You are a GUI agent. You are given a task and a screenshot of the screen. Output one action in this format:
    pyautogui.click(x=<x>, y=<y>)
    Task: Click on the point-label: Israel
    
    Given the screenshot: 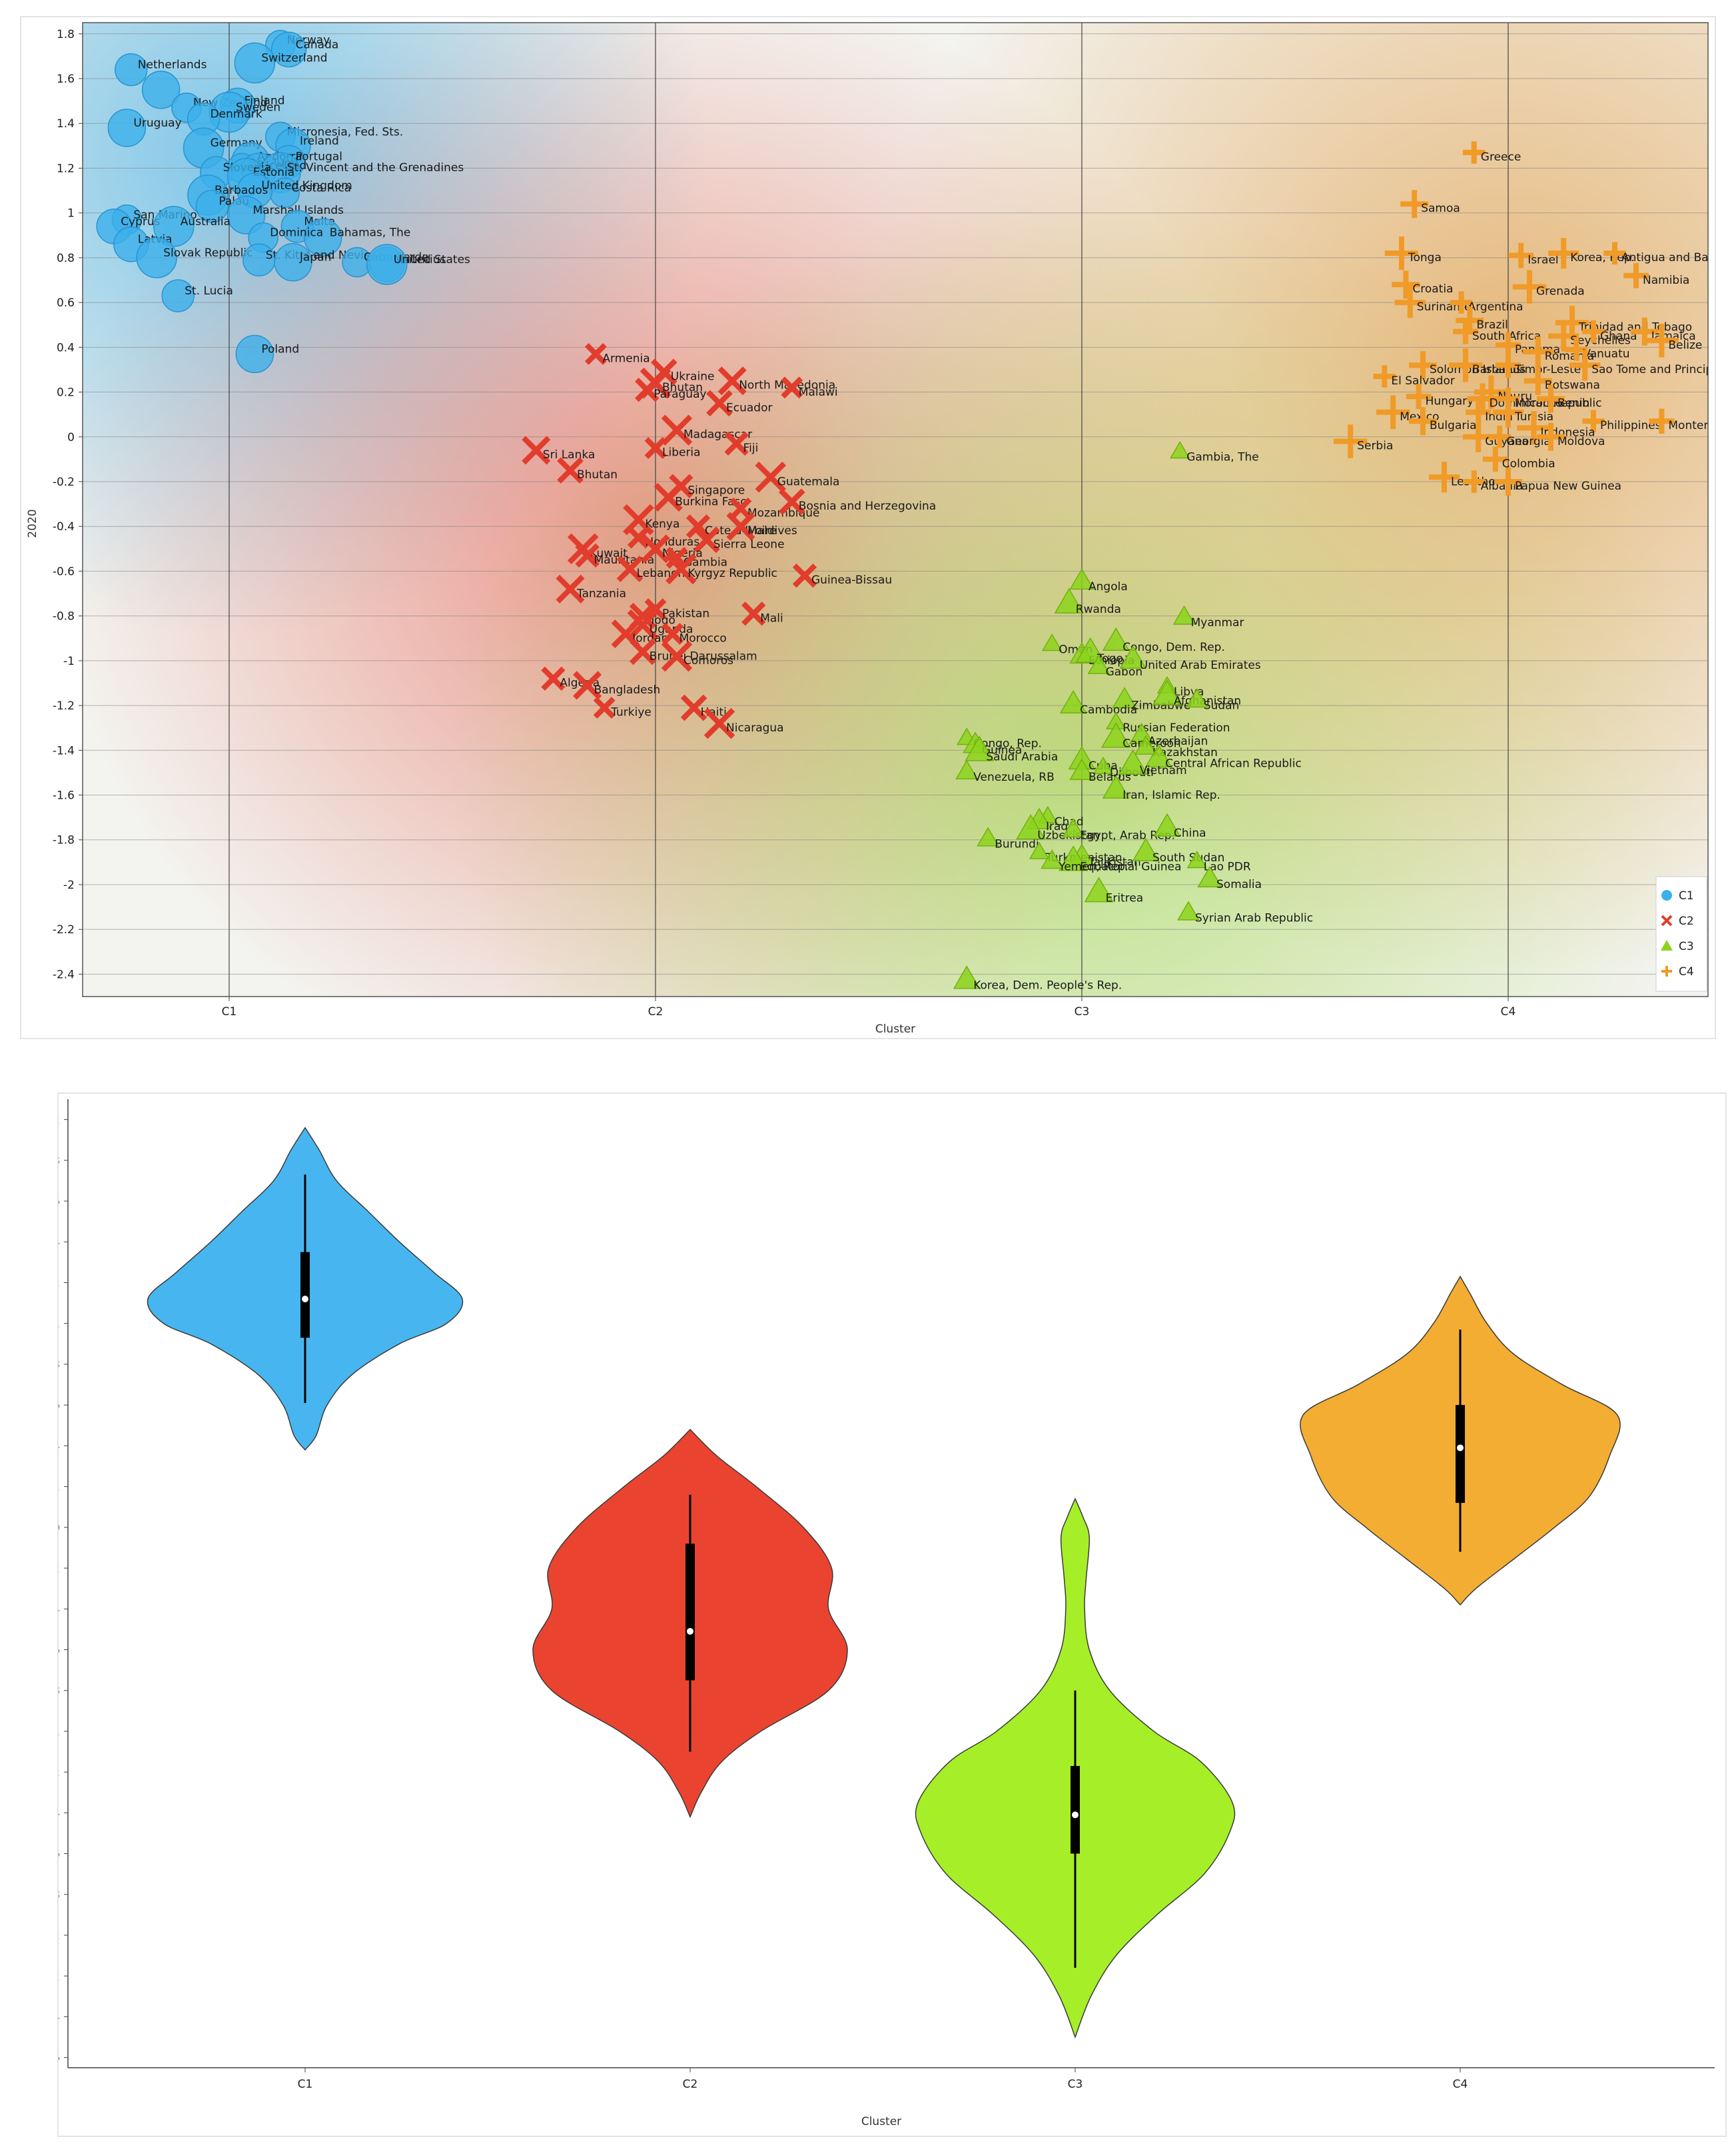 What is the action you would take?
    pyautogui.click(x=1542, y=260)
    